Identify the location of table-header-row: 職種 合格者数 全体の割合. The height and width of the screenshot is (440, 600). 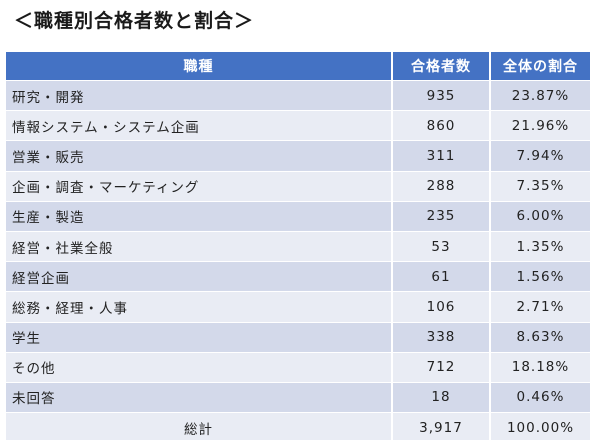
(298, 66).